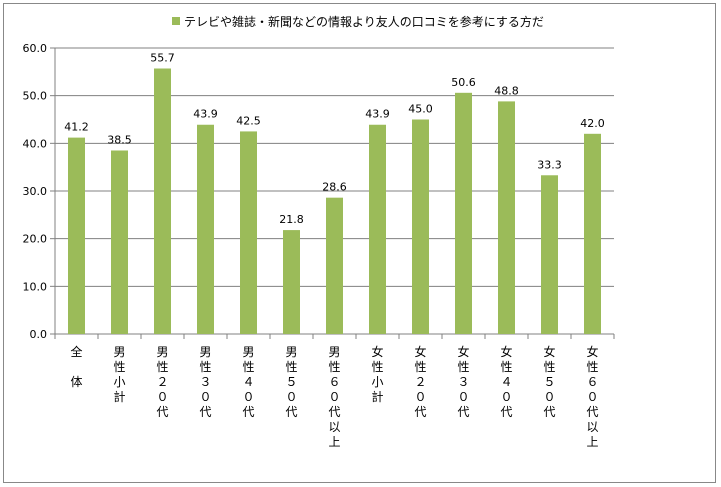  What do you see at coordinates (35, 143) in the screenshot?
I see `y-tick-label: 40.0` at bounding box center [35, 143].